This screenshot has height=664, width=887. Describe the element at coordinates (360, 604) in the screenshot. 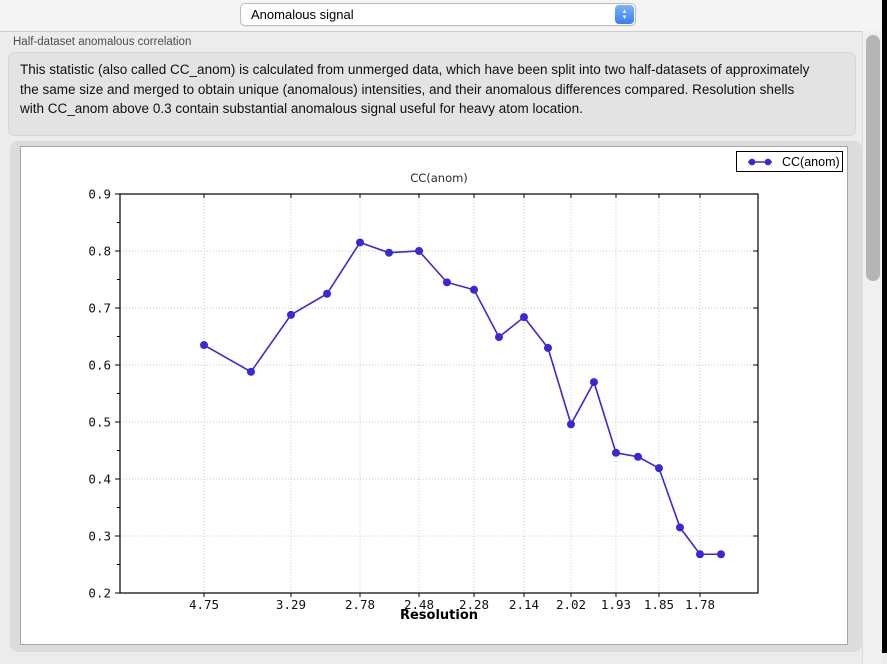

I see `svg-text: 2.78` at that location.